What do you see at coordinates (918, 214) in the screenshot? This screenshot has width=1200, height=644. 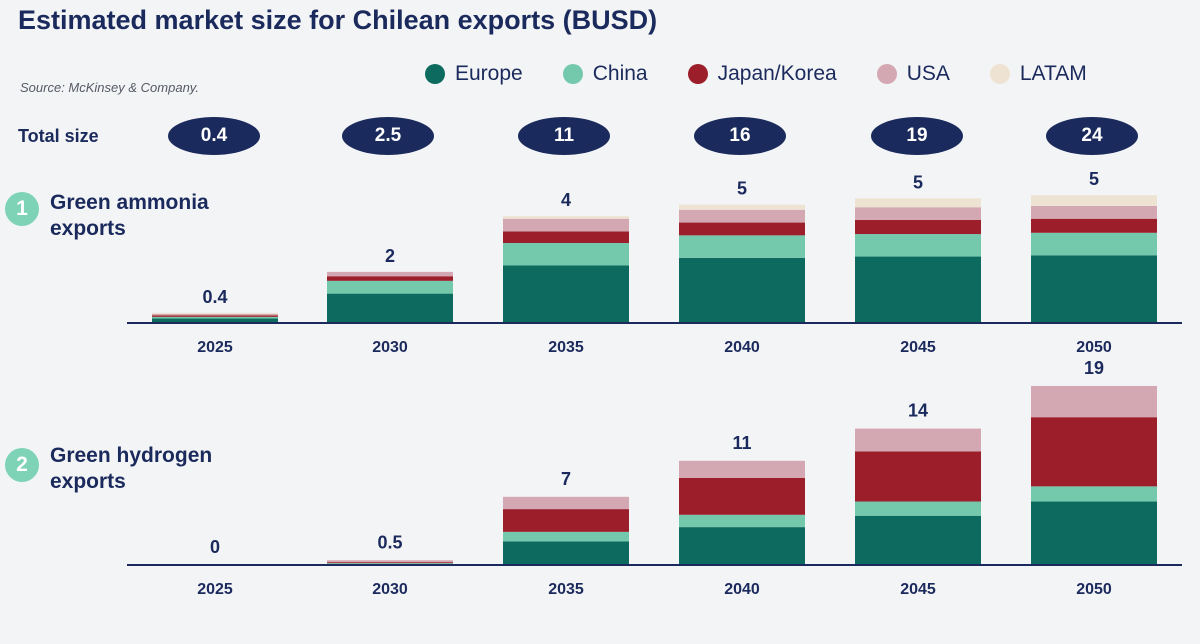 I see `green-ammonia-exports-bar-usa-2045` at bounding box center [918, 214].